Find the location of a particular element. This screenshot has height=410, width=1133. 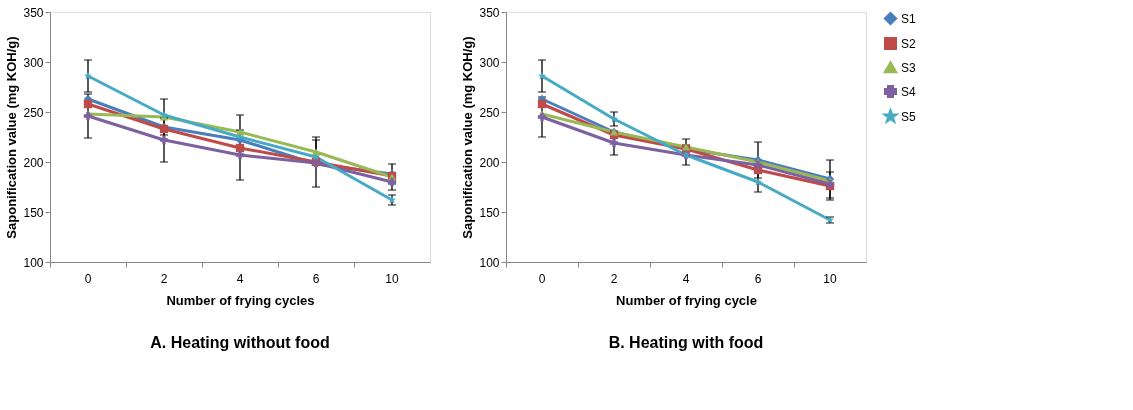

text: A. Heating without food is located at coordinates (240, 342).